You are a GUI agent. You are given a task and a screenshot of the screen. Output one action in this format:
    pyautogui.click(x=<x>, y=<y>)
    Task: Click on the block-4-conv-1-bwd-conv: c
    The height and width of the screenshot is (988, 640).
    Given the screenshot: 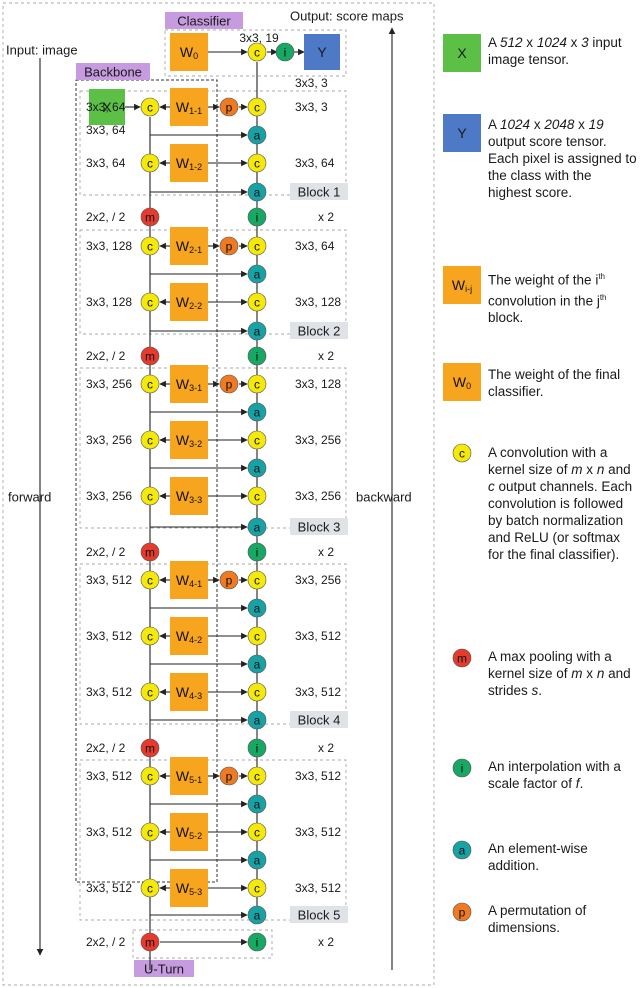 What is the action you would take?
    pyautogui.click(x=257, y=580)
    